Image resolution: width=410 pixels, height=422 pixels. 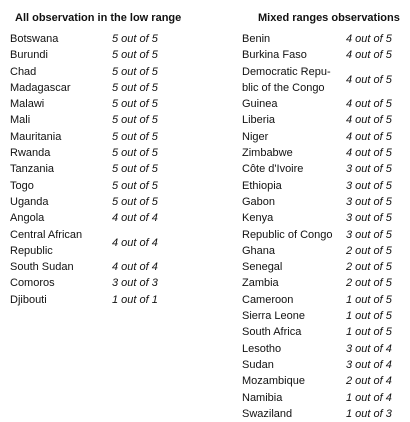 I want to click on table-row: Swaziland 1 out of 3, so click(x=320, y=414).